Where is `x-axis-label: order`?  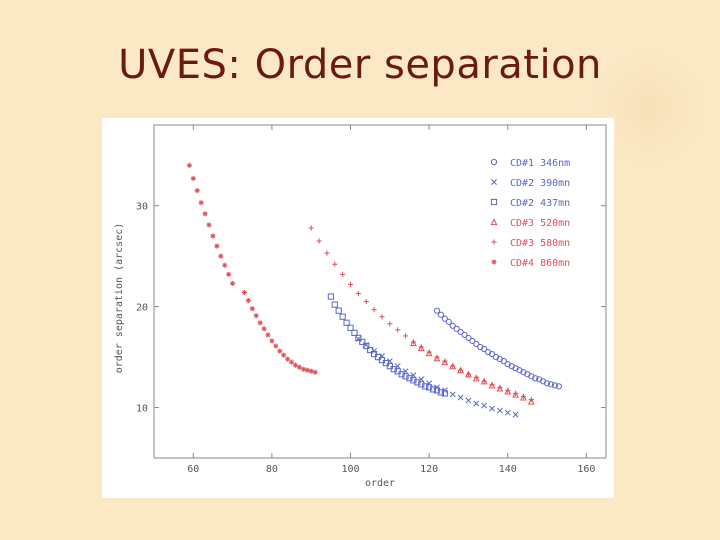 x-axis-label: order is located at coordinates (380, 483).